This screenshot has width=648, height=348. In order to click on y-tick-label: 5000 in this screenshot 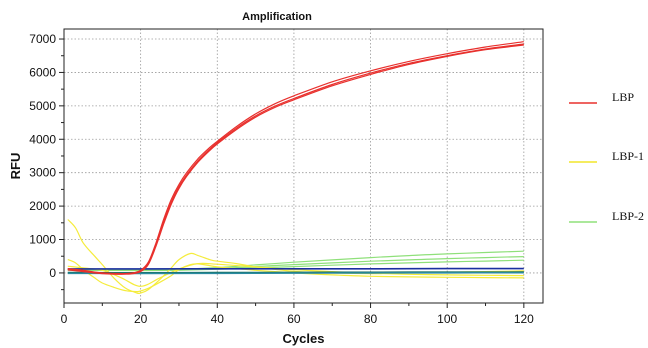, I will do `click(42, 106)`.